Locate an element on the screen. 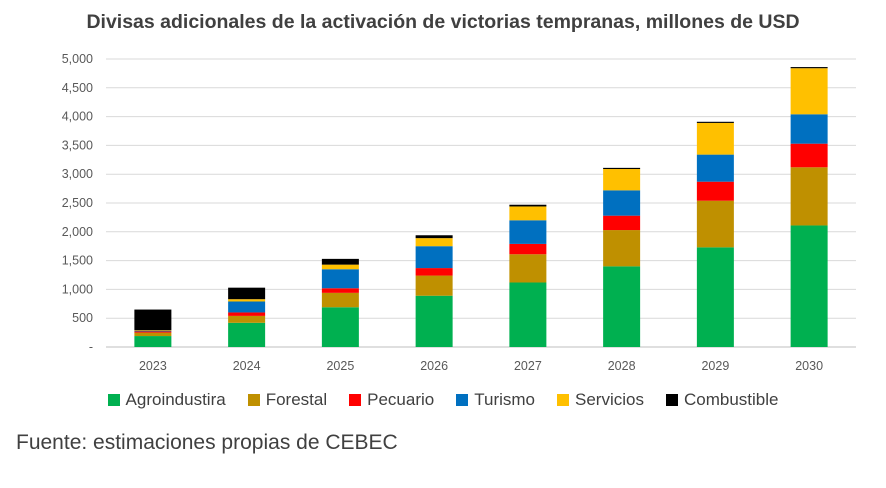 Image resolution: width=886 pixels, height=488 pixels. bar-segment-pecuario-2028 is located at coordinates (622, 223).